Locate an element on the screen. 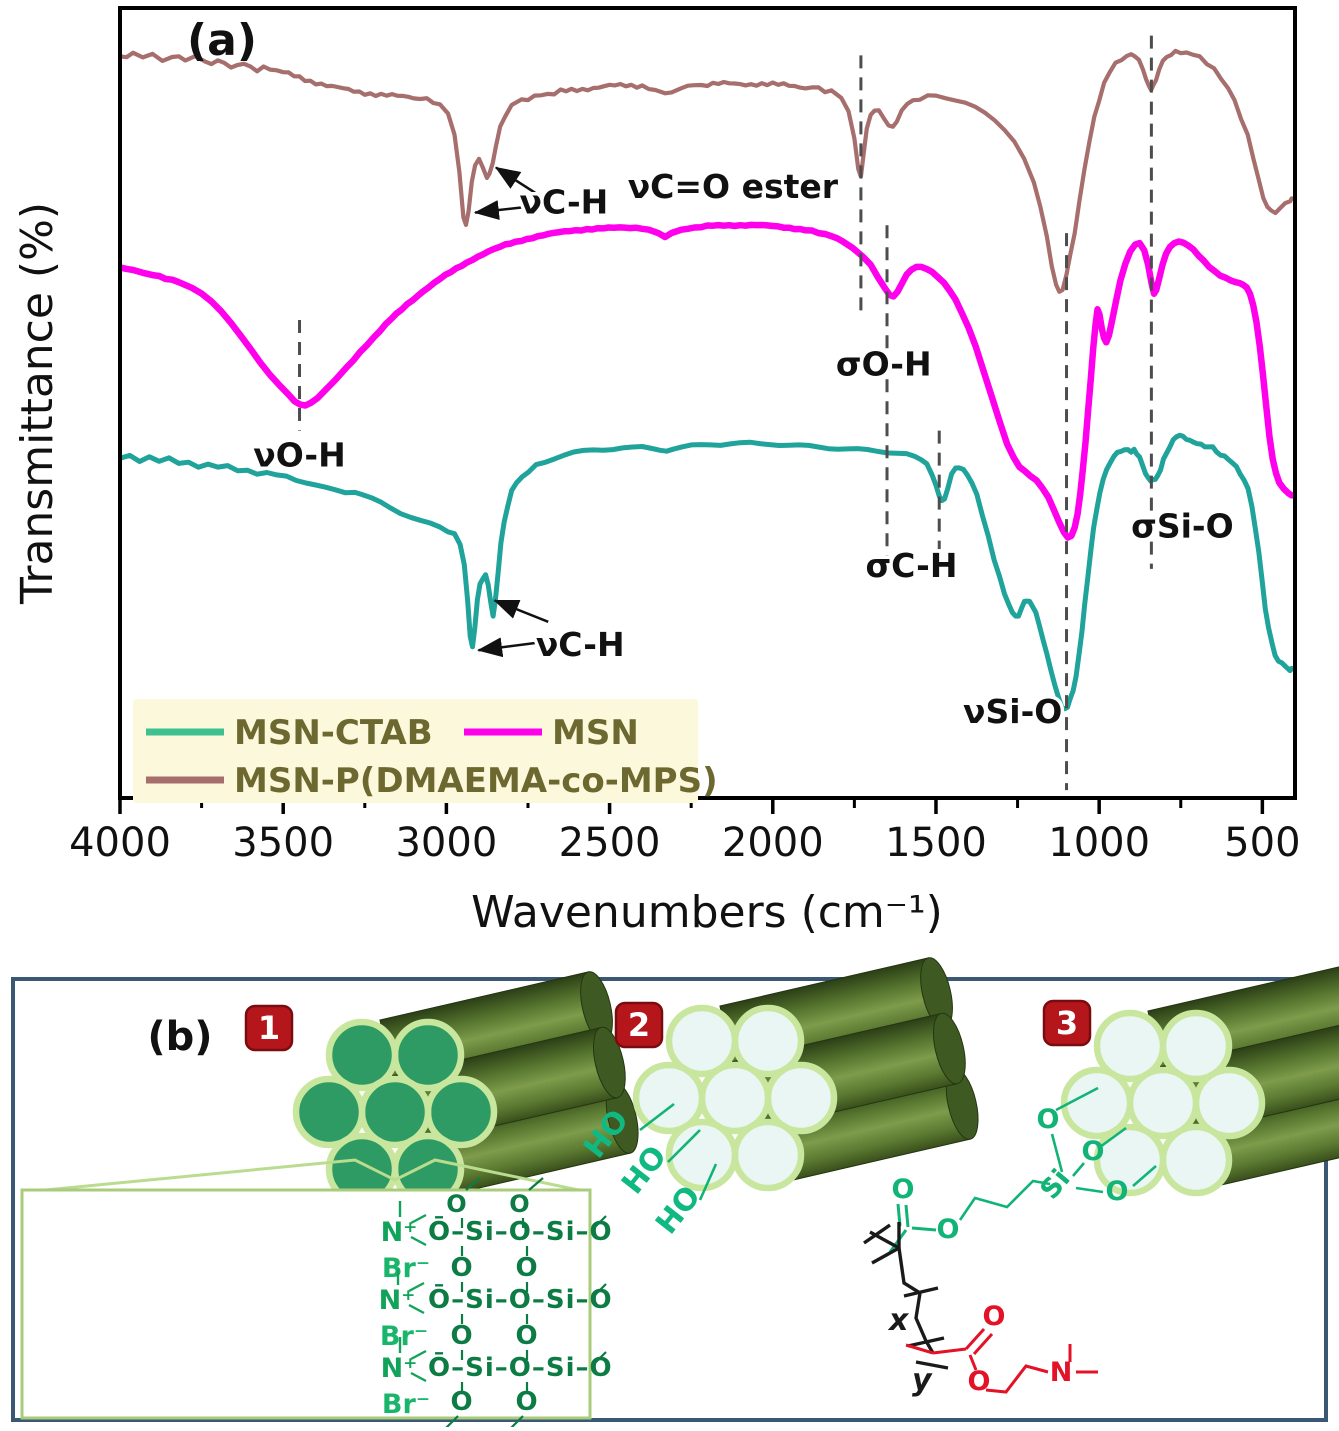 The height and width of the screenshot is (1431, 1339). x-tick-label: 1500 is located at coordinates (936, 843).